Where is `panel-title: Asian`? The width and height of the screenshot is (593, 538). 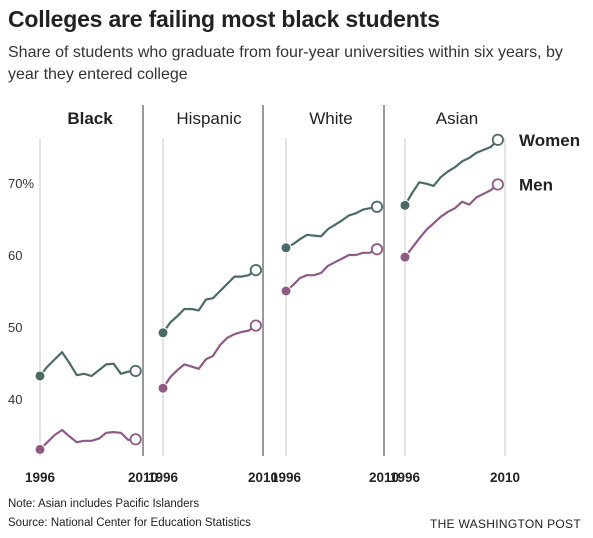
panel-title: Asian is located at coordinates (457, 118).